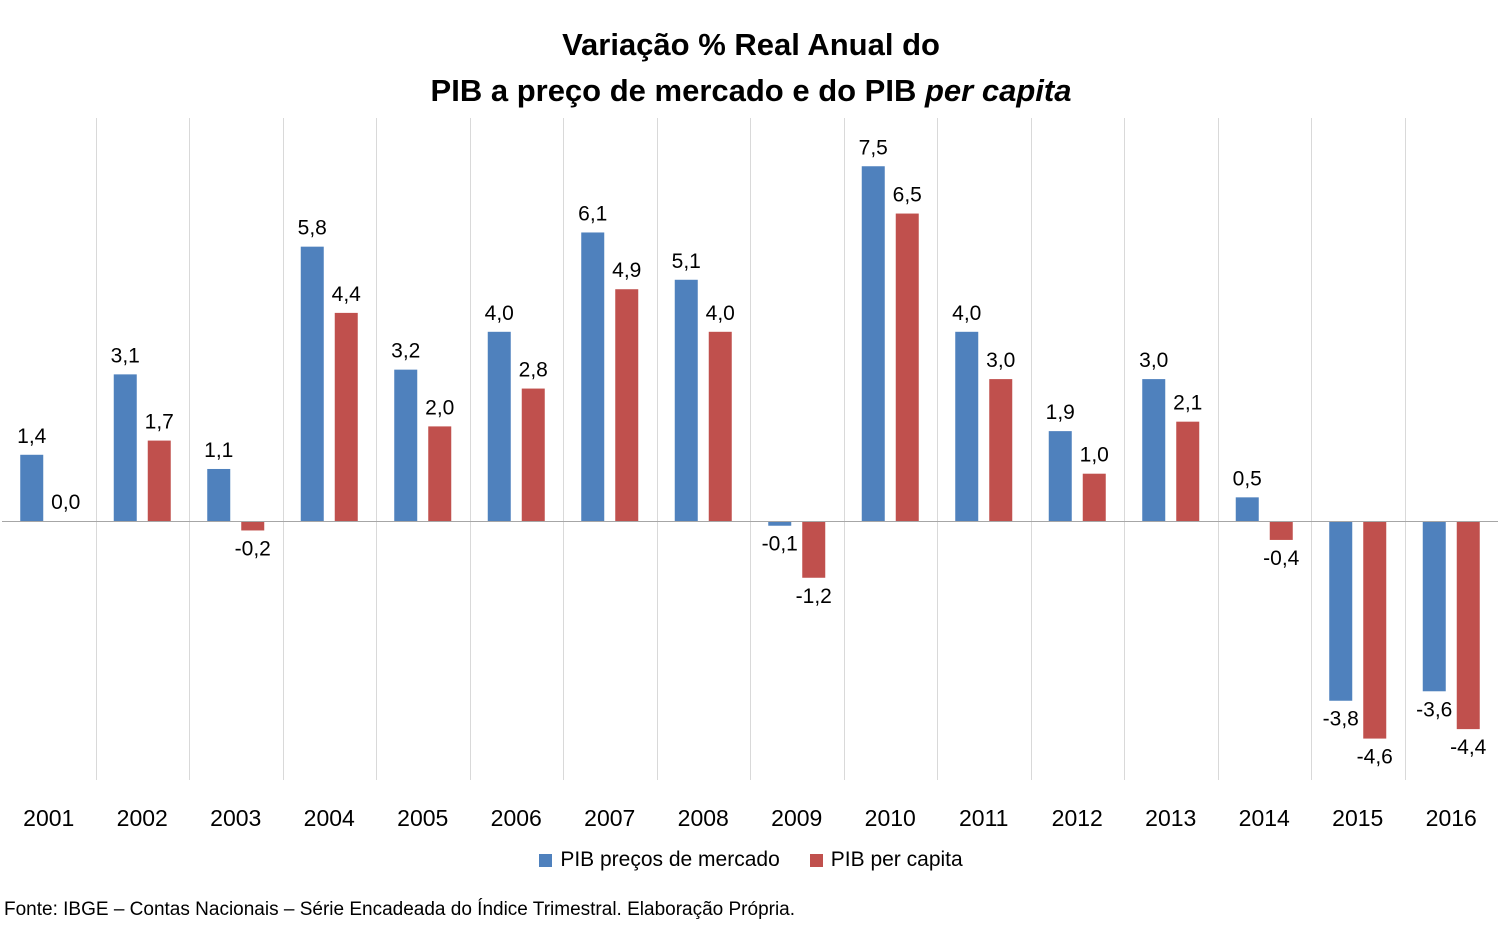 This screenshot has width=1502, height=929. I want to click on bar-pib-mercado-2001, so click(32, 487).